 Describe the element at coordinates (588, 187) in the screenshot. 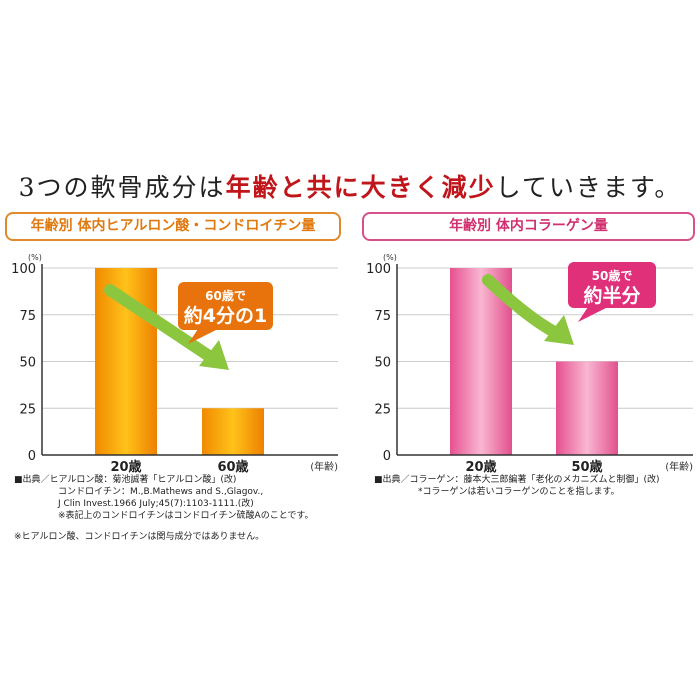

I see `title-part3: していきます。` at that location.